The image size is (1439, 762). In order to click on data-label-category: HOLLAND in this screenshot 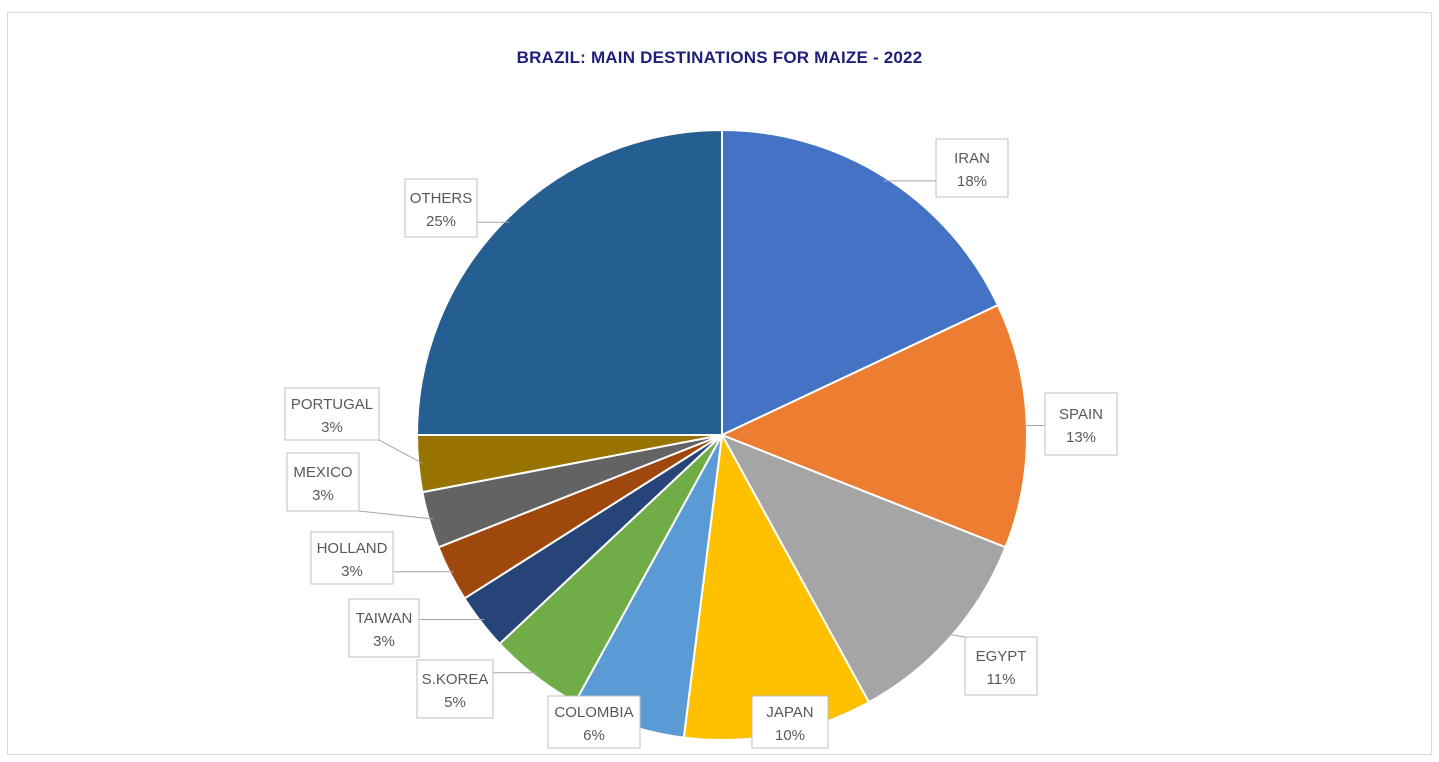, I will do `click(352, 548)`.